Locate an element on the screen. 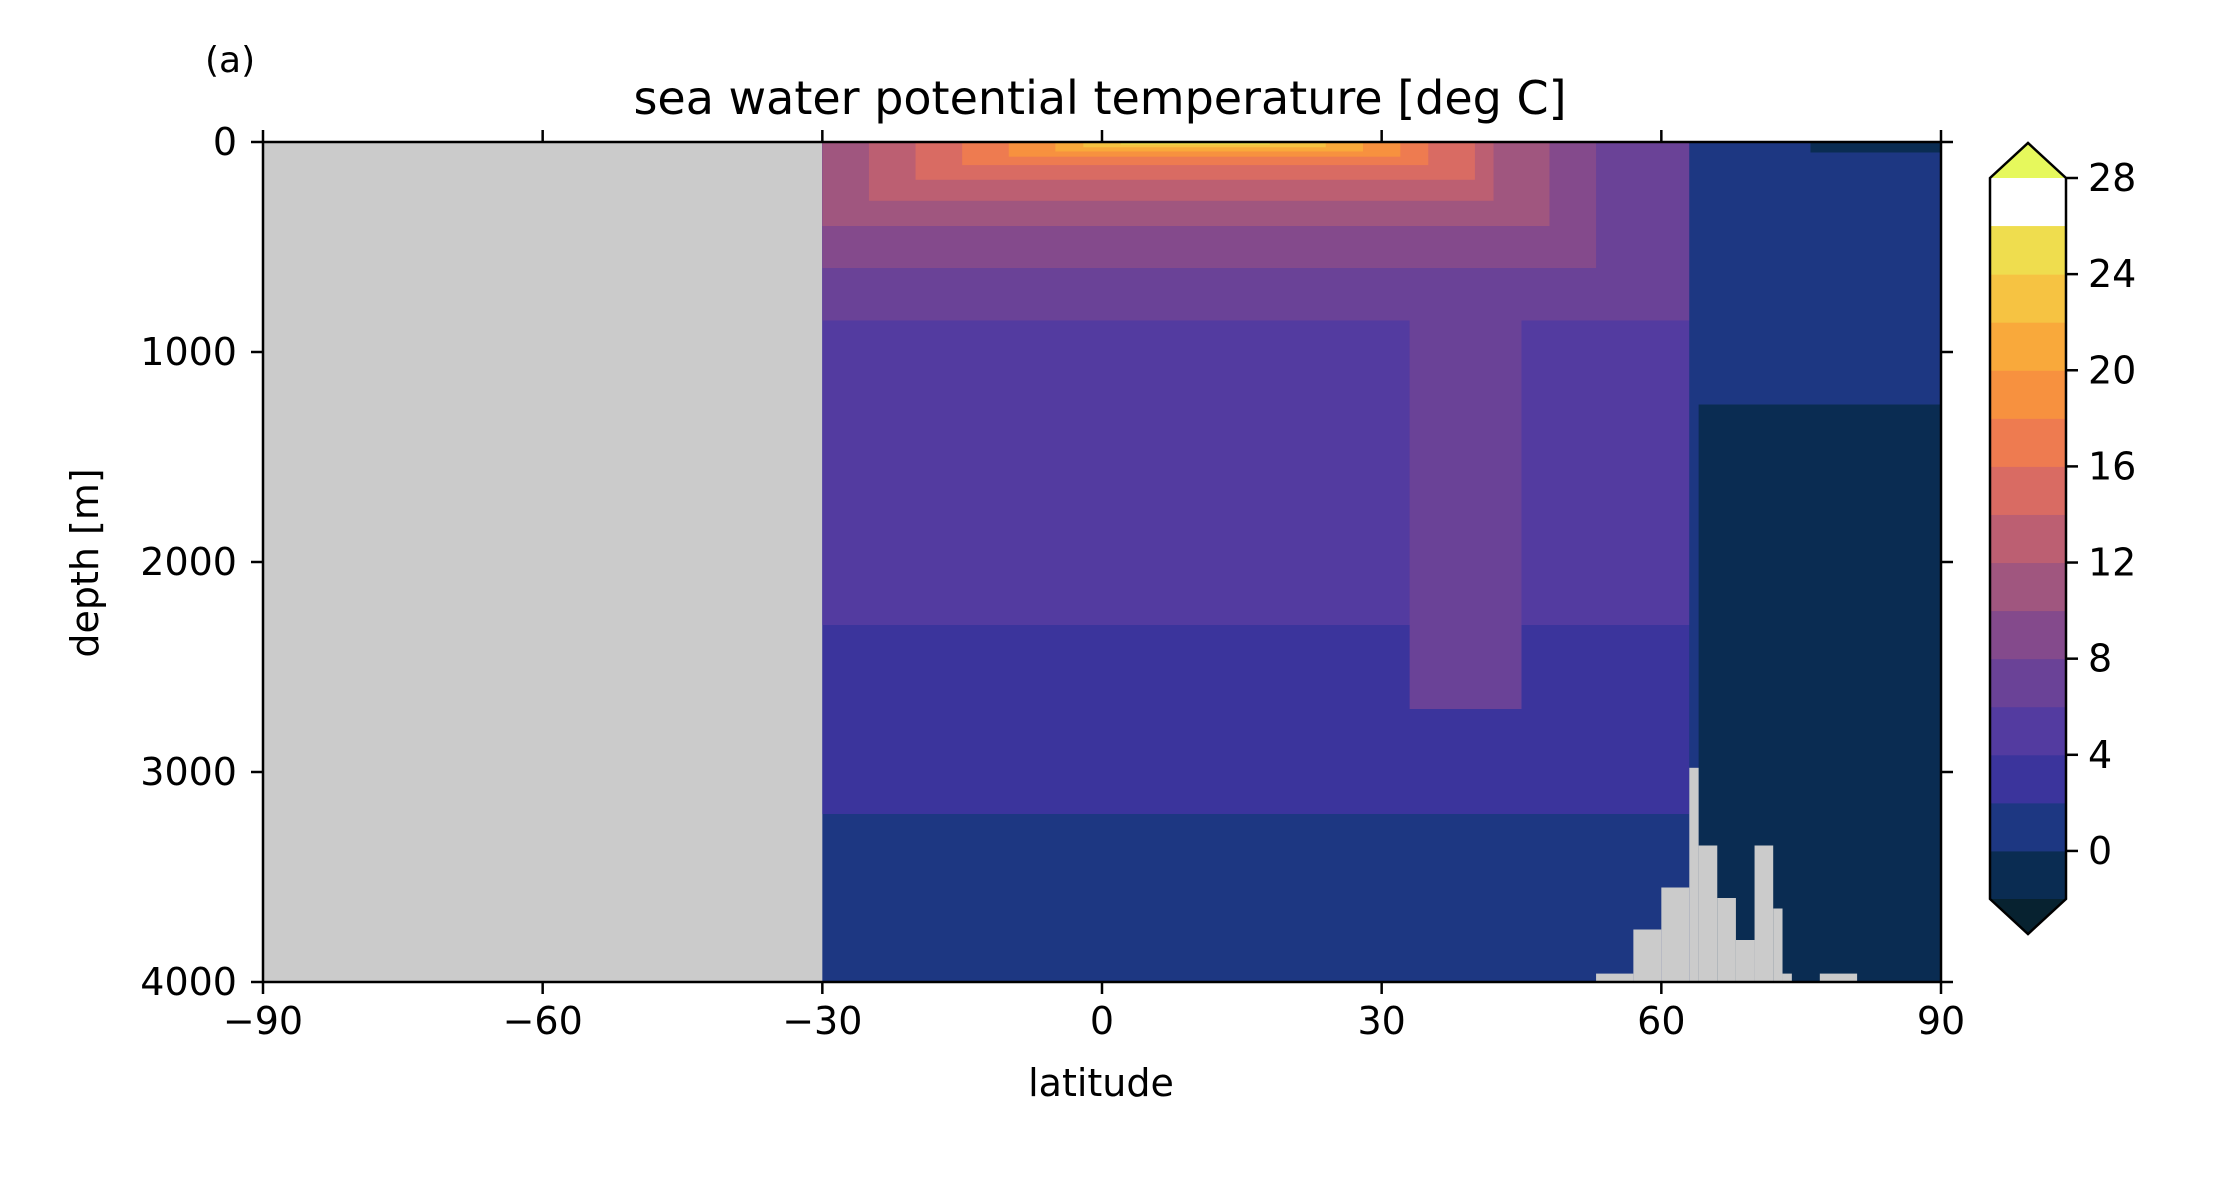  x-axis-label: latitude is located at coordinates (1101, 1083).